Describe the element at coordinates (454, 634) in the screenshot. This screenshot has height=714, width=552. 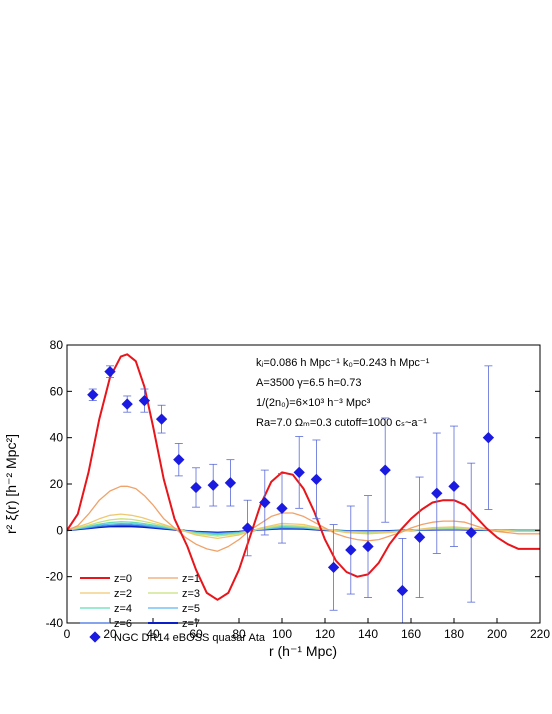
I see `x-tick-label: 180` at that location.